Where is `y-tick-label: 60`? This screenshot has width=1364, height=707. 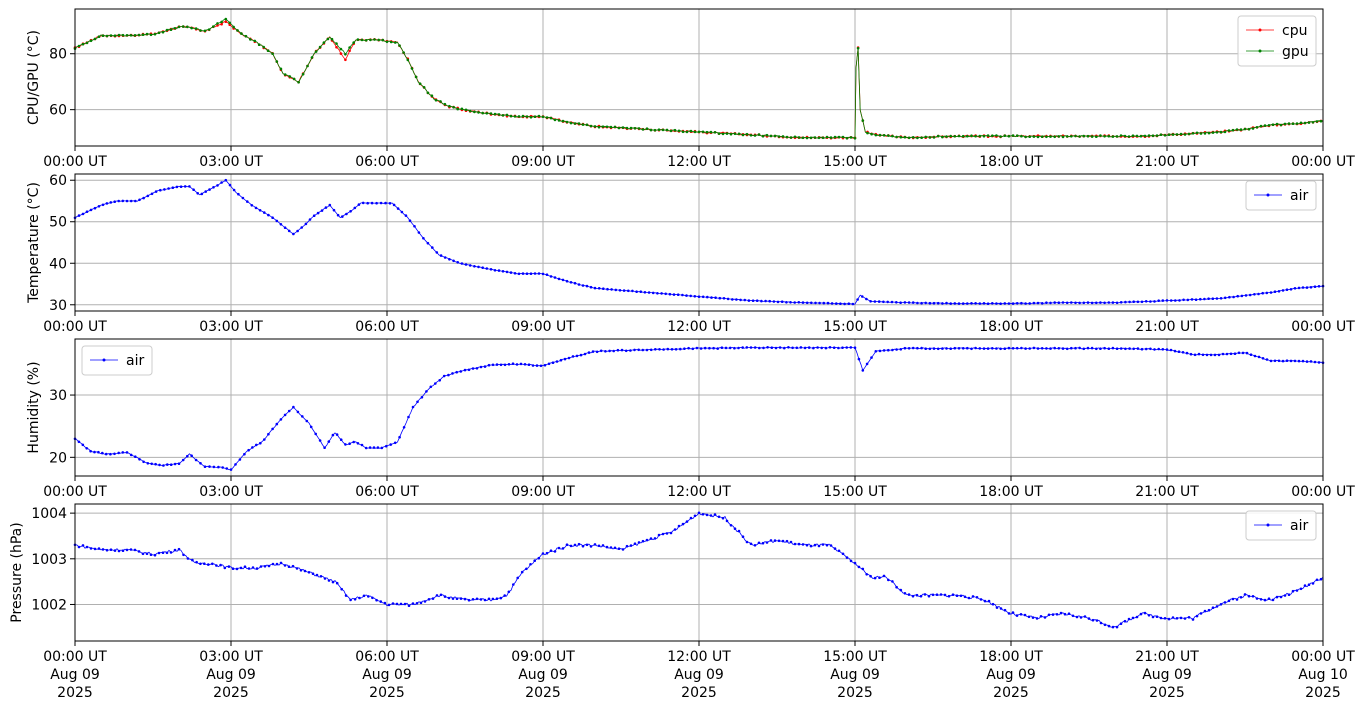
y-tick-label: 60 is located at coordinates (58, 111).